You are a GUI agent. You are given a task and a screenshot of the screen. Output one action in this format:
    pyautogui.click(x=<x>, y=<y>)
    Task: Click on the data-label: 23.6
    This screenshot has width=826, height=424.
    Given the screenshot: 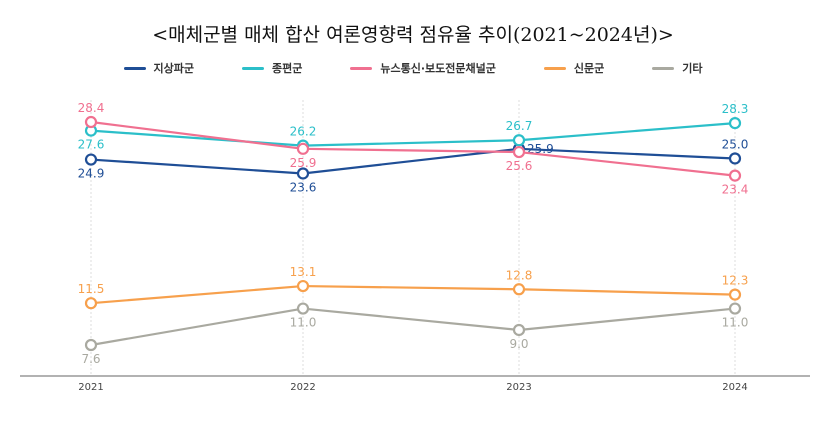 What is the action you would take?
    pyautogui.click(x=303, y=187)
    